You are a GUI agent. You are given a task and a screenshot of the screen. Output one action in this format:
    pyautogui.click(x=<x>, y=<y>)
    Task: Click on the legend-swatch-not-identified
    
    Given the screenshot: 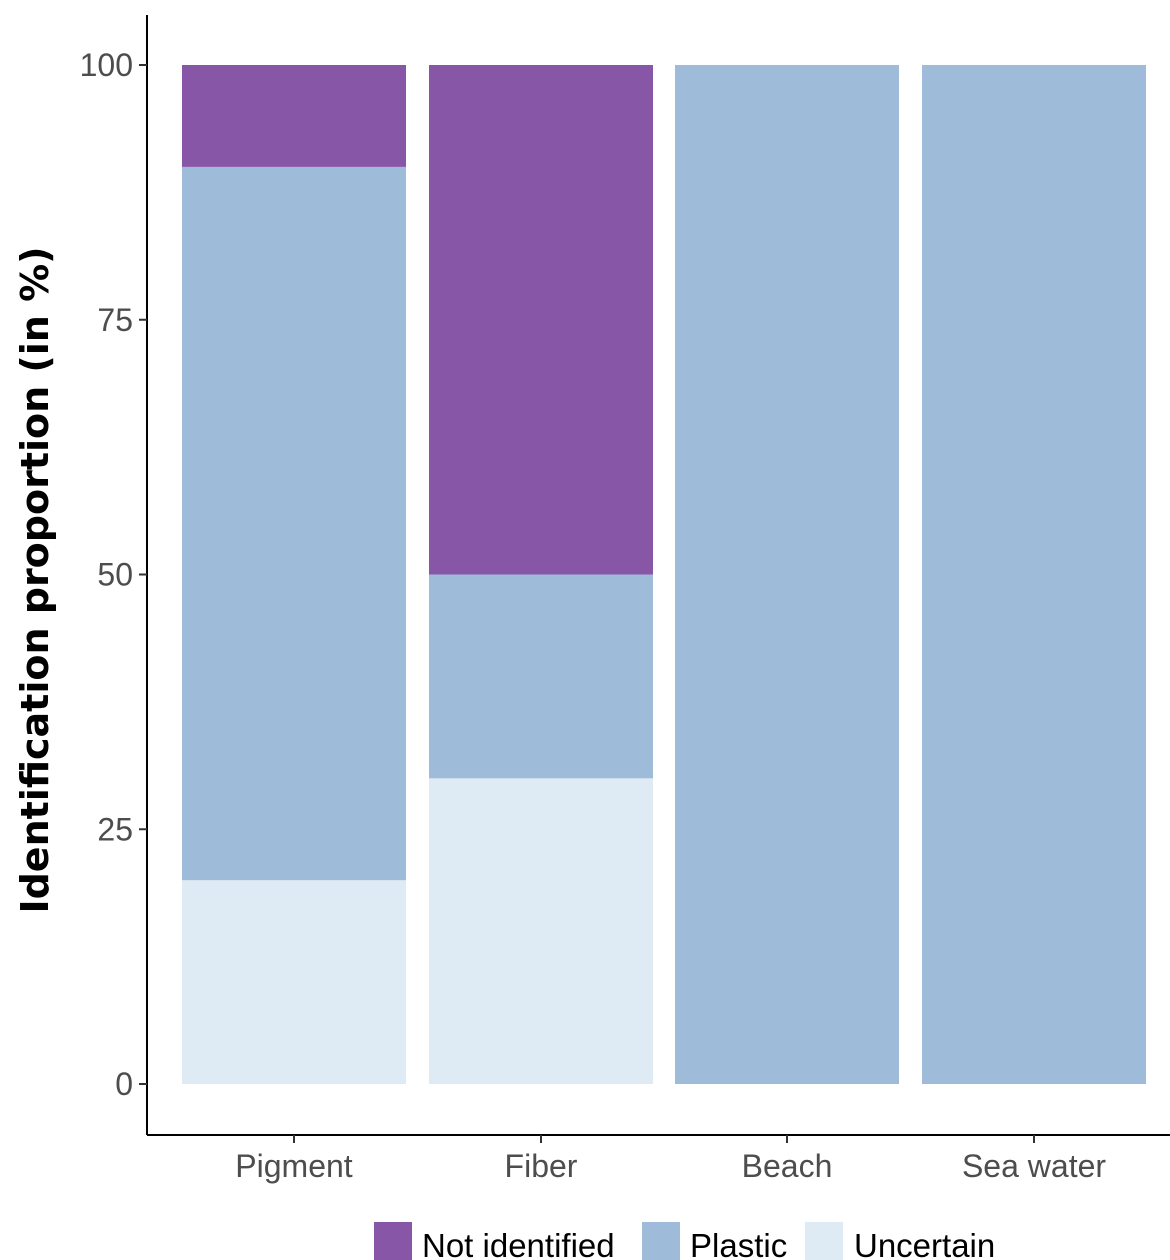 What is the action you would take?
    pyautogui.click(x=393, y=1241)
    